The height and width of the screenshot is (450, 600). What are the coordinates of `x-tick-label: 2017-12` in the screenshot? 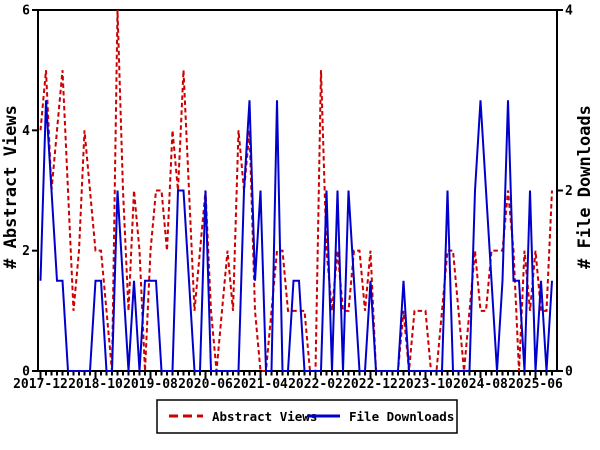 It's located at (40, 384).